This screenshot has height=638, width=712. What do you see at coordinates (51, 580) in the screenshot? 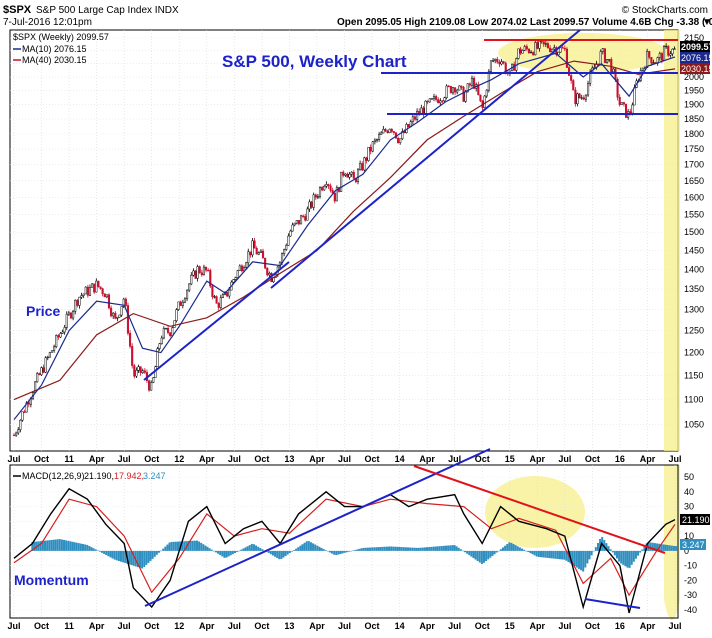
I see `momentum-label: Momentum` at bounding box center [51, 580].